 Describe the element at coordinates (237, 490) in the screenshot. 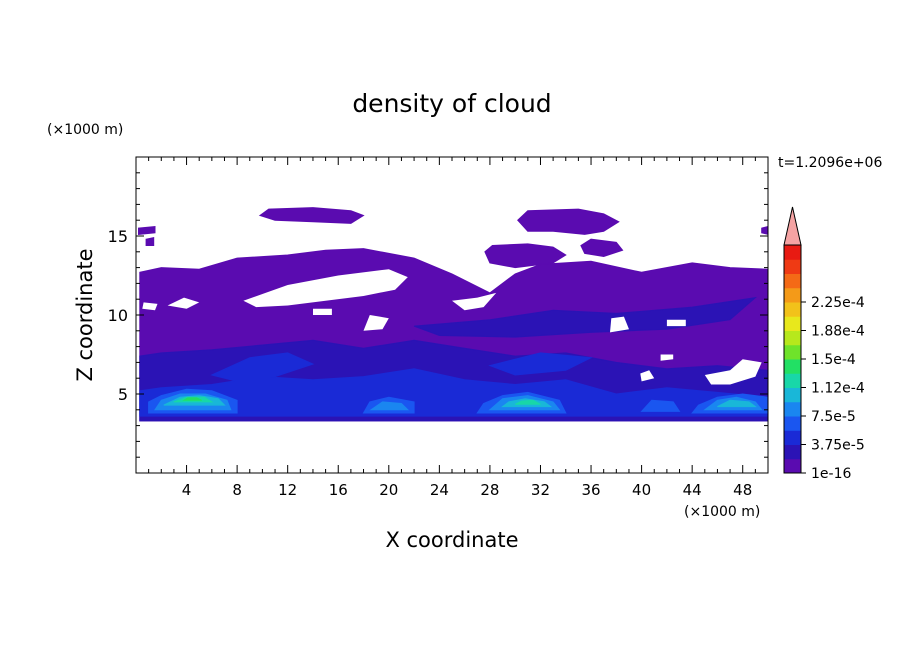

I see `x-tick-label-8: 8` at that location.